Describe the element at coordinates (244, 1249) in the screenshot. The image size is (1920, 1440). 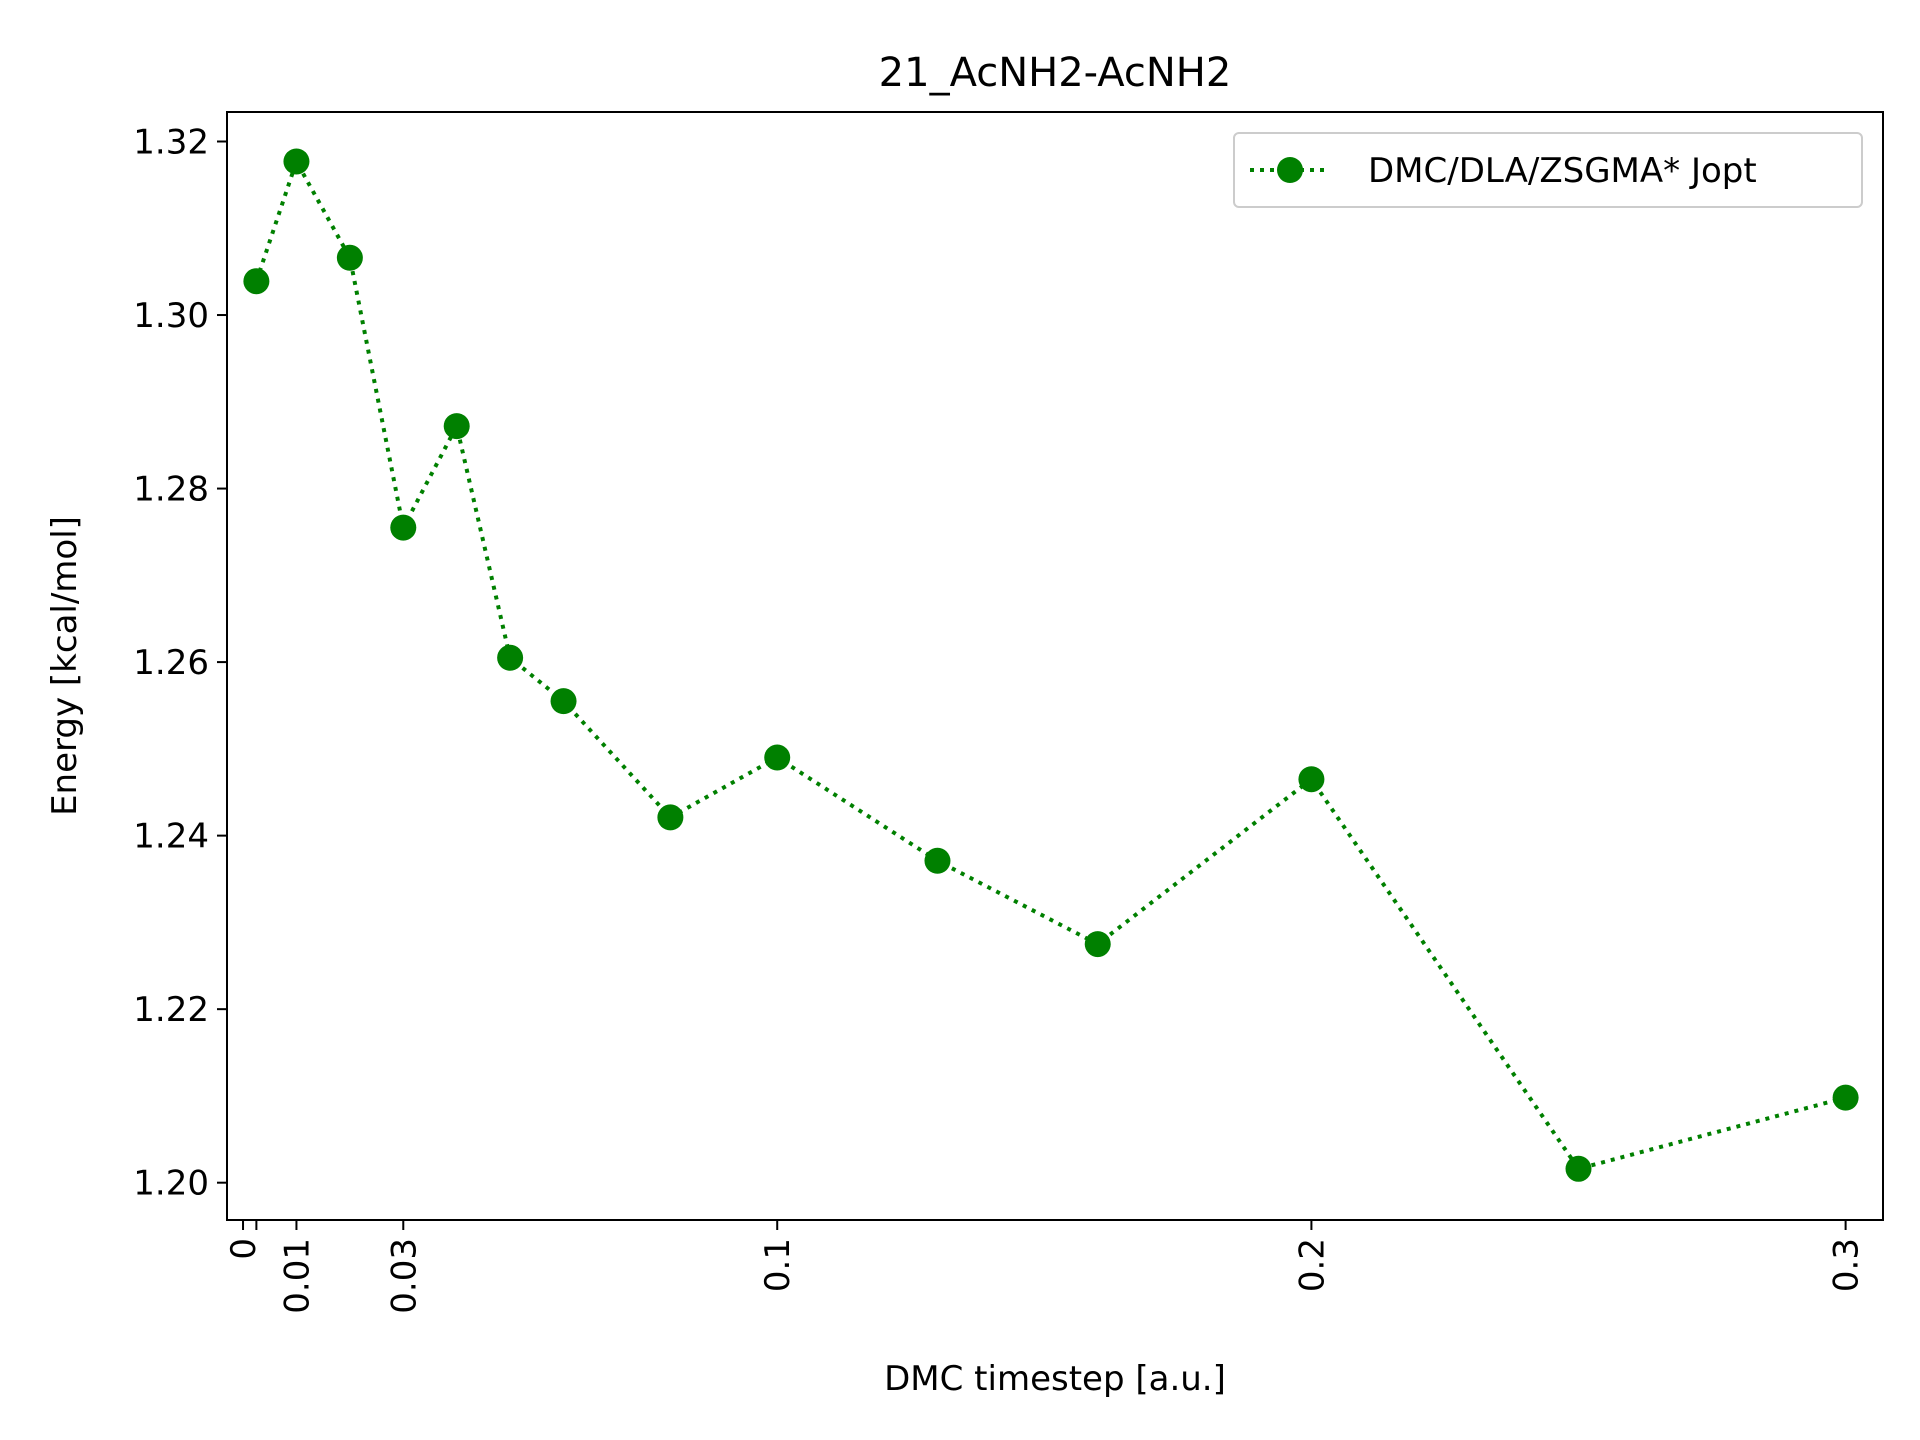
I see `x-tick-label: 0` at that location.